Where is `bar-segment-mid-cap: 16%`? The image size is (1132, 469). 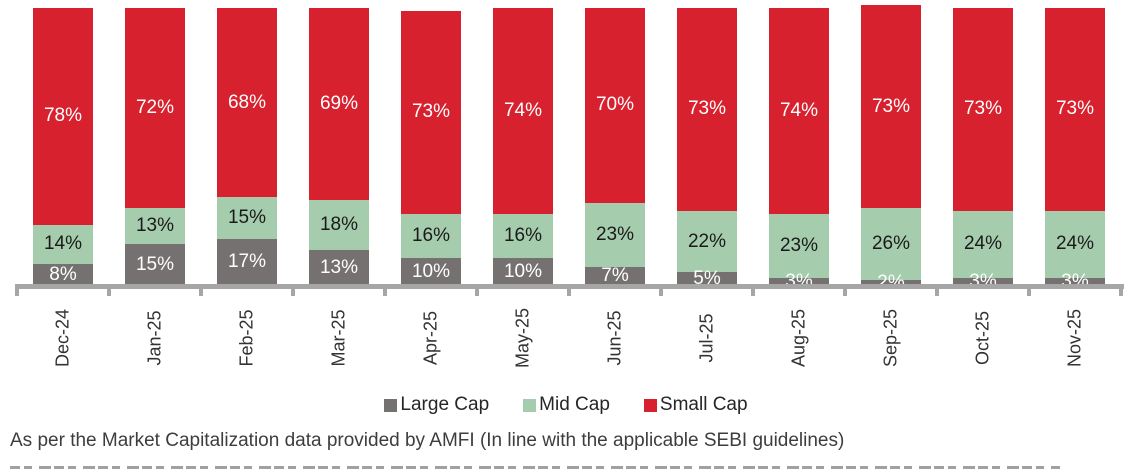
bar-segment-mid-cap: 16% is located at coordinates (523, 236).